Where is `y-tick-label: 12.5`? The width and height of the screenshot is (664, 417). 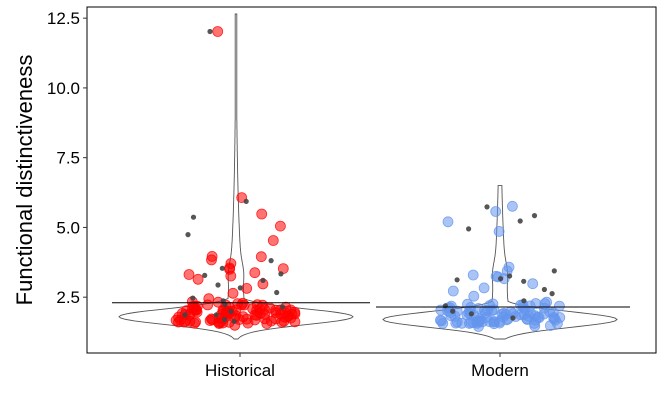 y-tick-label: 12.5 is located at coordinates (63, 18).